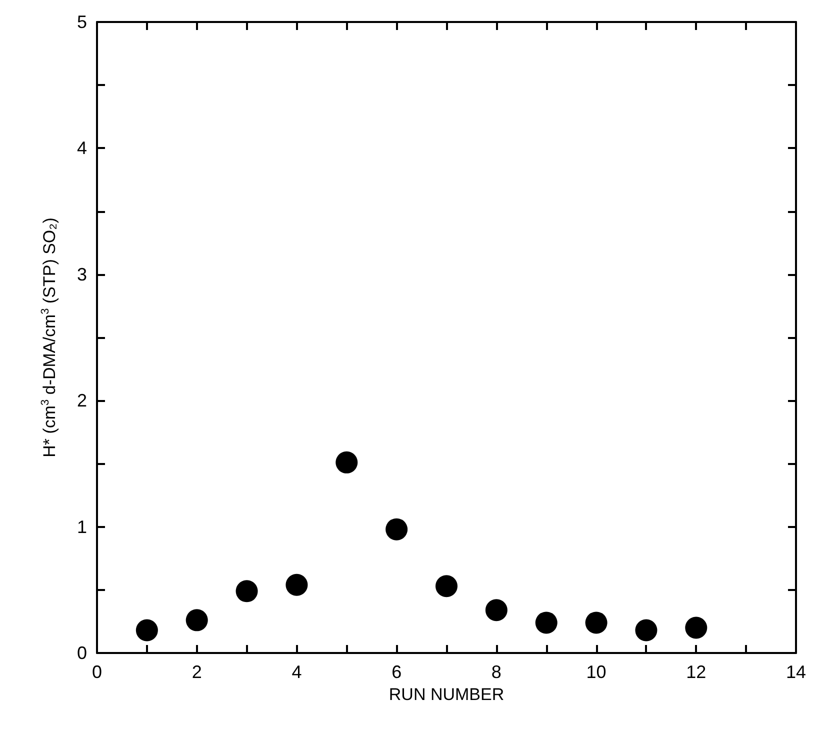 The image size is (839, 737). I want to click on x-tick-label: 4, so click(297, 672).